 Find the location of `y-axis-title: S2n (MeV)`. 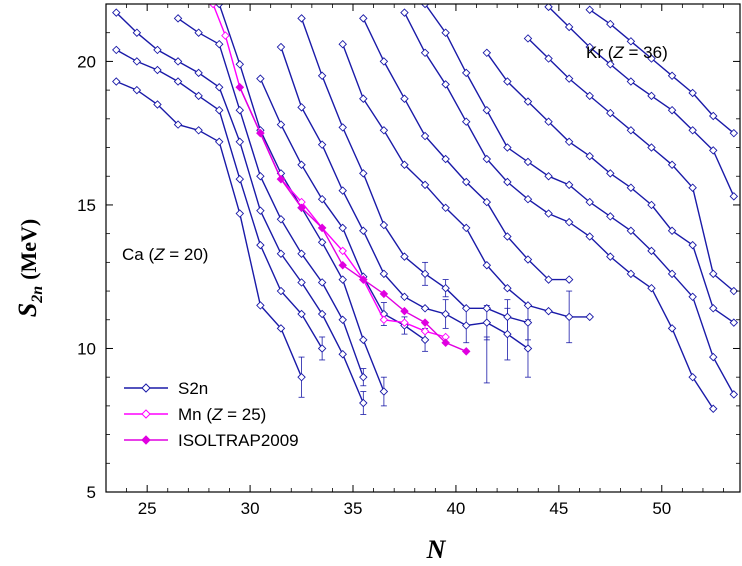

y-axis-title: S2n (MeV) is located at coordinates (29, 268).